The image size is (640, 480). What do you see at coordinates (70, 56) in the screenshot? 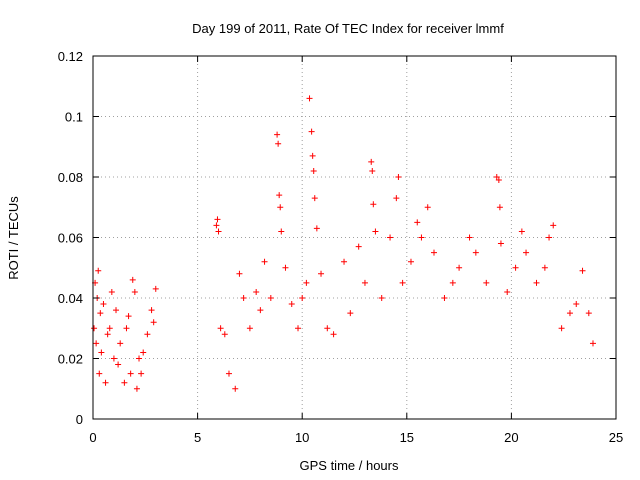
I see `y-tick-label: 0.12` at bounding box center [70, 56].